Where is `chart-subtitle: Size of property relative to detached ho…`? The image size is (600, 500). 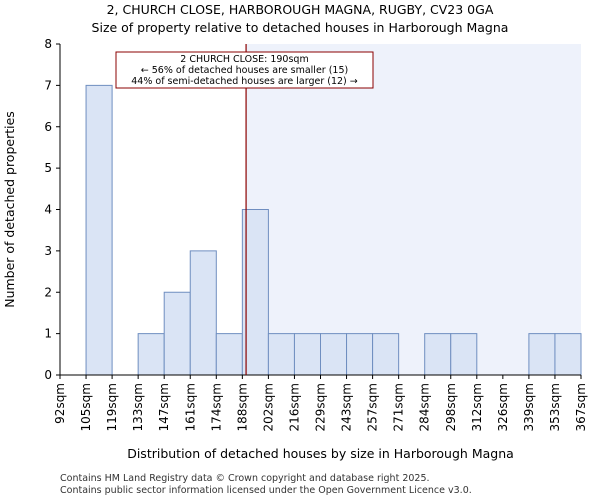
chart-subtitle: Size of property relative to detached ho… is located at coordinates (300, 27).